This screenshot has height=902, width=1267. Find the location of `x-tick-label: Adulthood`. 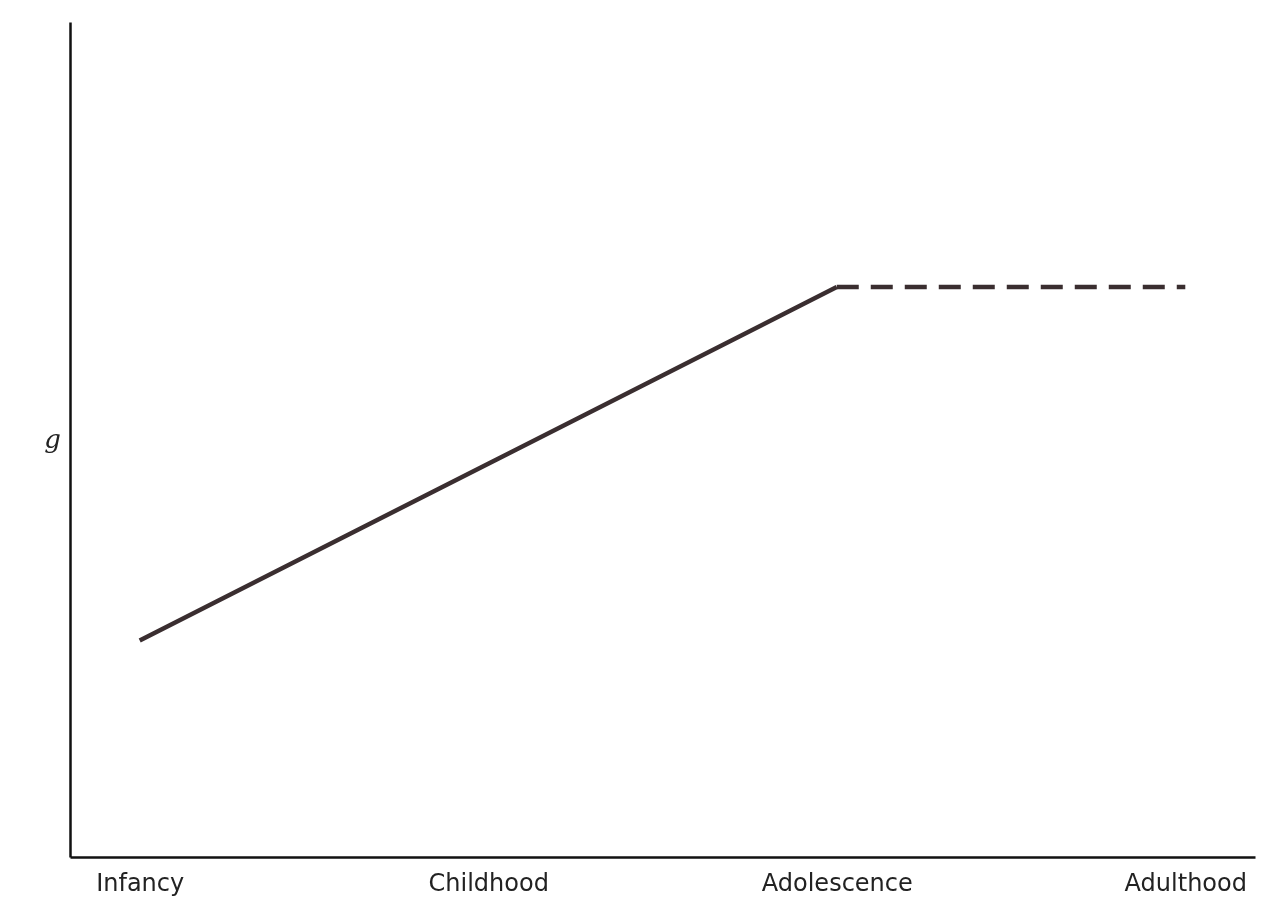

x-tick-label: Adulthood is located at coordinates (1185, 882).